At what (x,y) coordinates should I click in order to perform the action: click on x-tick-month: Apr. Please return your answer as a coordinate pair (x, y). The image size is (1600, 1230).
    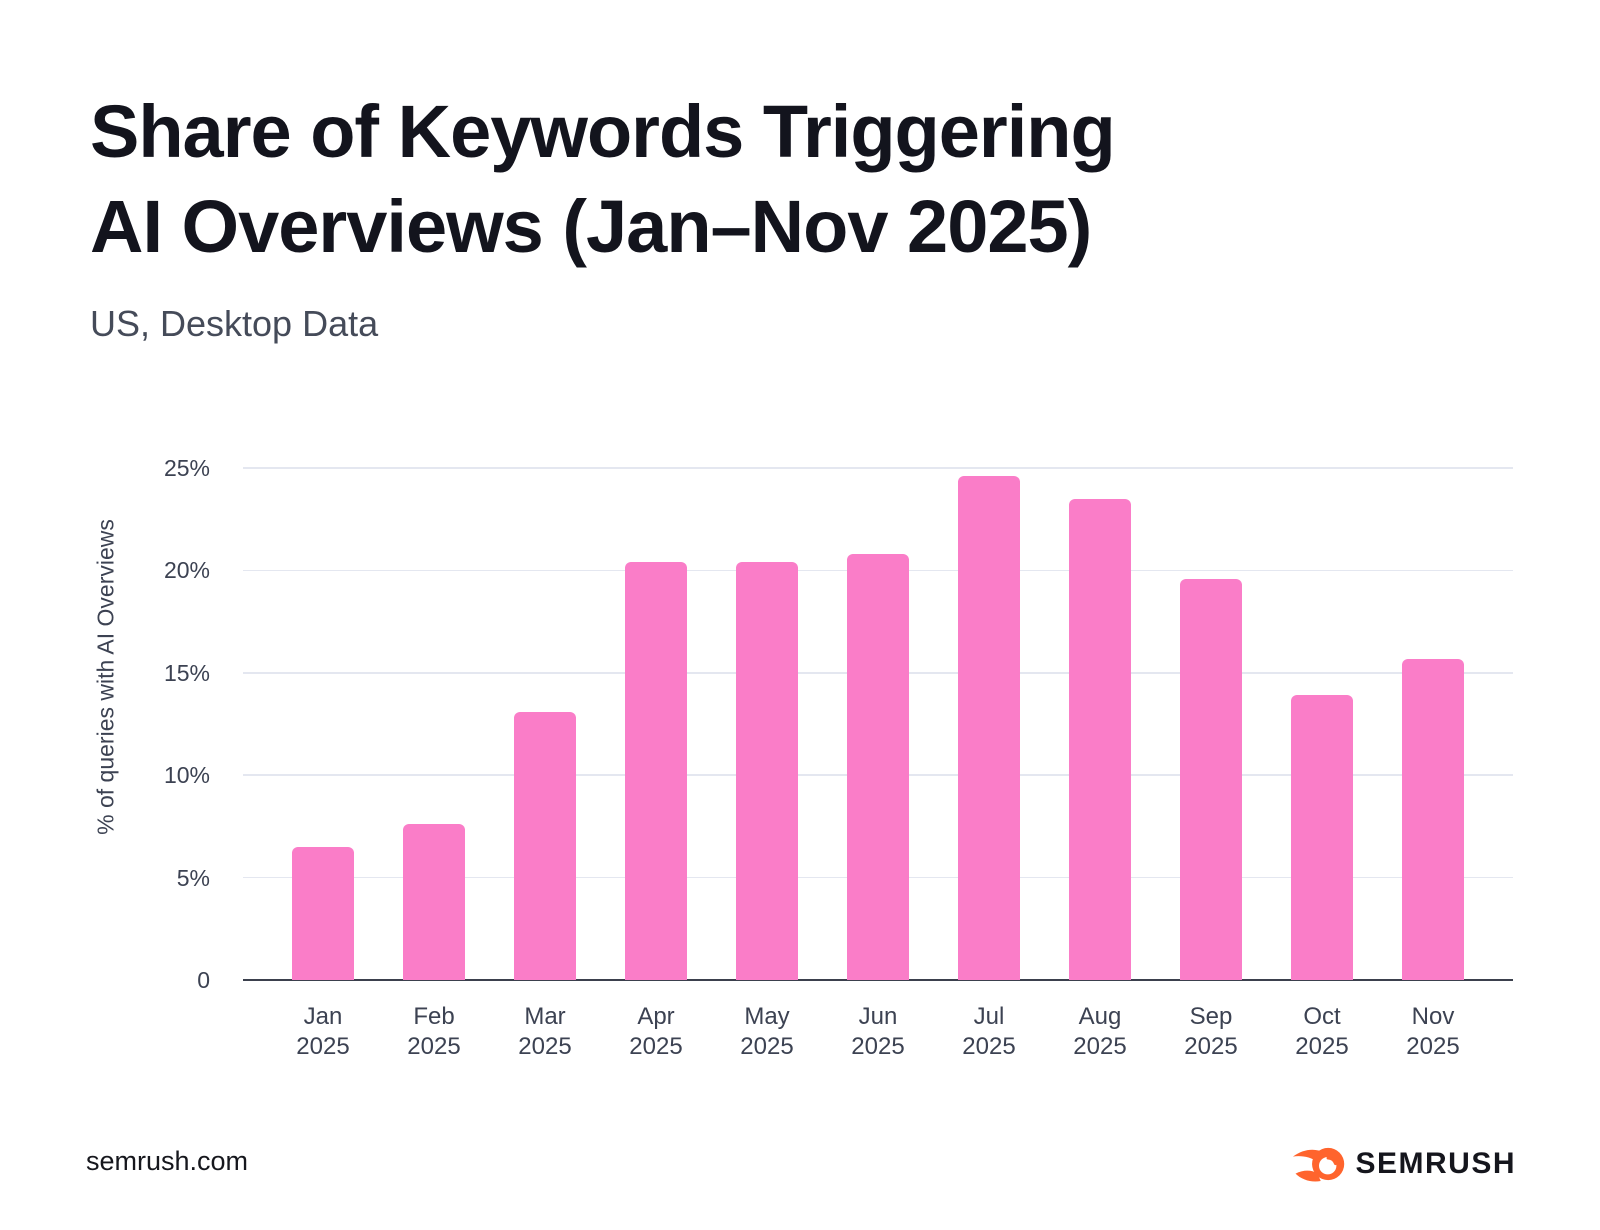
    Looking at the image, I should click on (656, 1016).